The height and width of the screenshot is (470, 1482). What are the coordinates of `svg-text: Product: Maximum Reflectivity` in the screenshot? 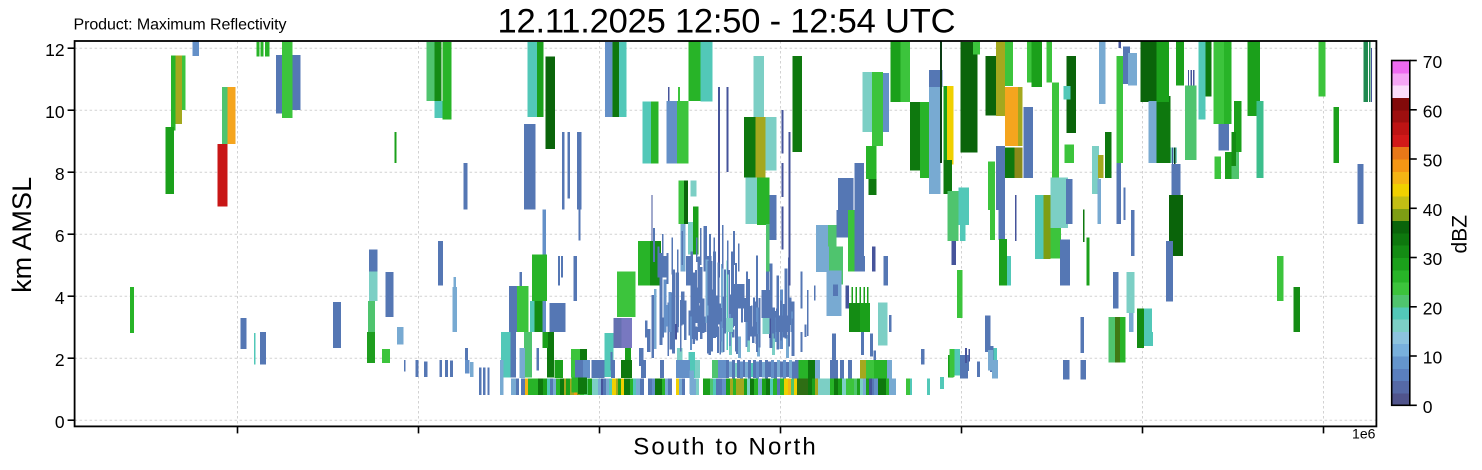 It's located at (180, 25).